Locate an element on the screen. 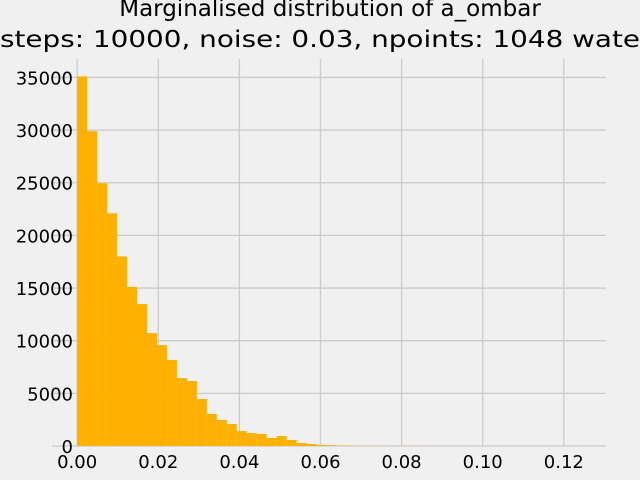 The image size is (640, 480). x-tick-label: 0.04 is located at coordinates (239, 462).